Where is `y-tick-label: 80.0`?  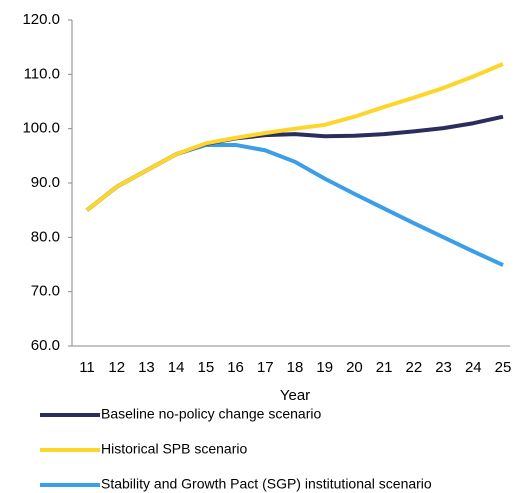
y-tick-label: 80.0 is located at coordinates (45, 236).